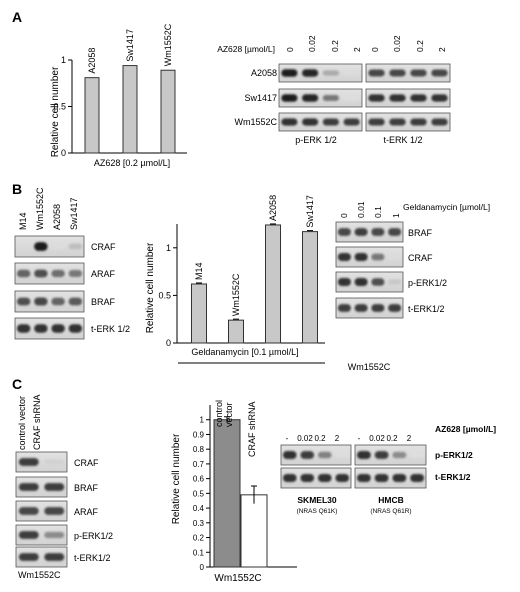 Image resolution: width=520 pixels, height=592 pixels. What do you see at coordinates (427, 283) in the screenshot?
I see `panel-b-right-row-p-erk1-2: p-ERK1/2` at bounding box center [427, 283].